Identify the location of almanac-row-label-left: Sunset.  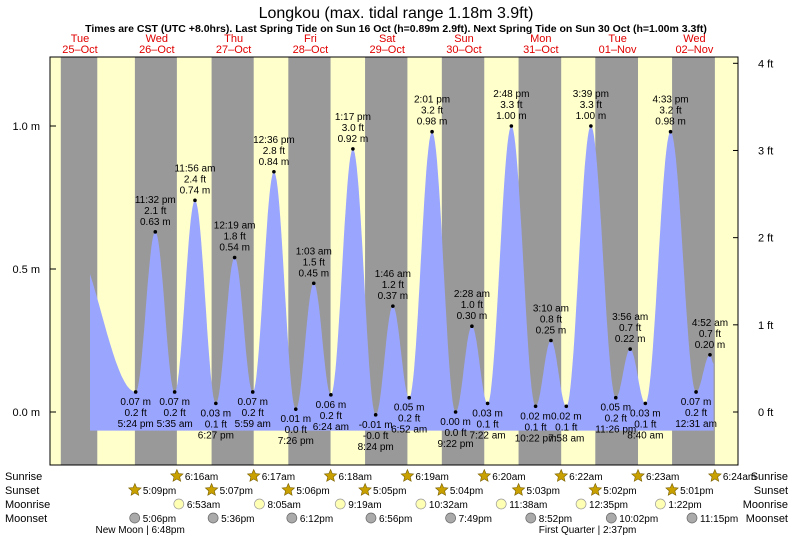
(22, 491).